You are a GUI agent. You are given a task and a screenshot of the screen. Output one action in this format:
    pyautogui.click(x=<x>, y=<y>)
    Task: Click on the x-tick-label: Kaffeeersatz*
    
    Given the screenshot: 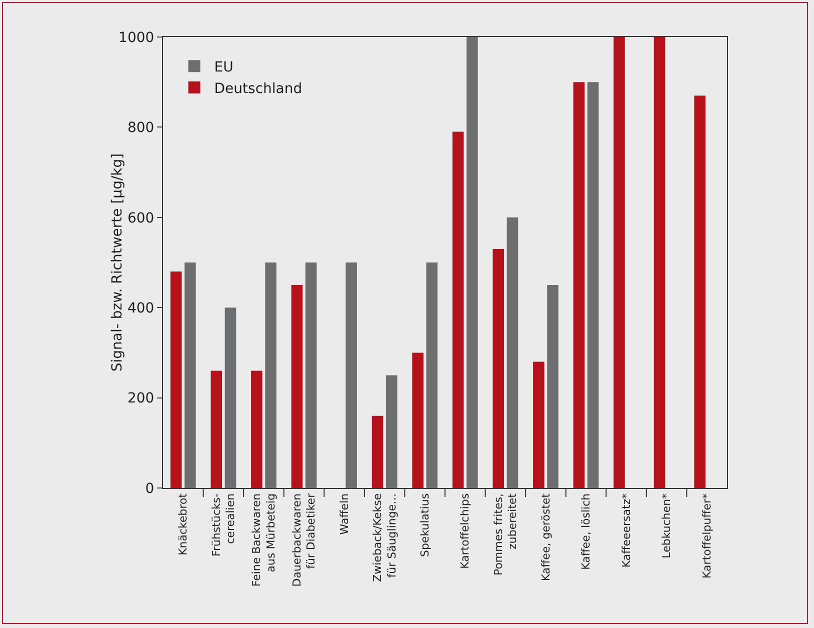 What is the action you would take?
    pyautogui.click(x=626, y=530)
    